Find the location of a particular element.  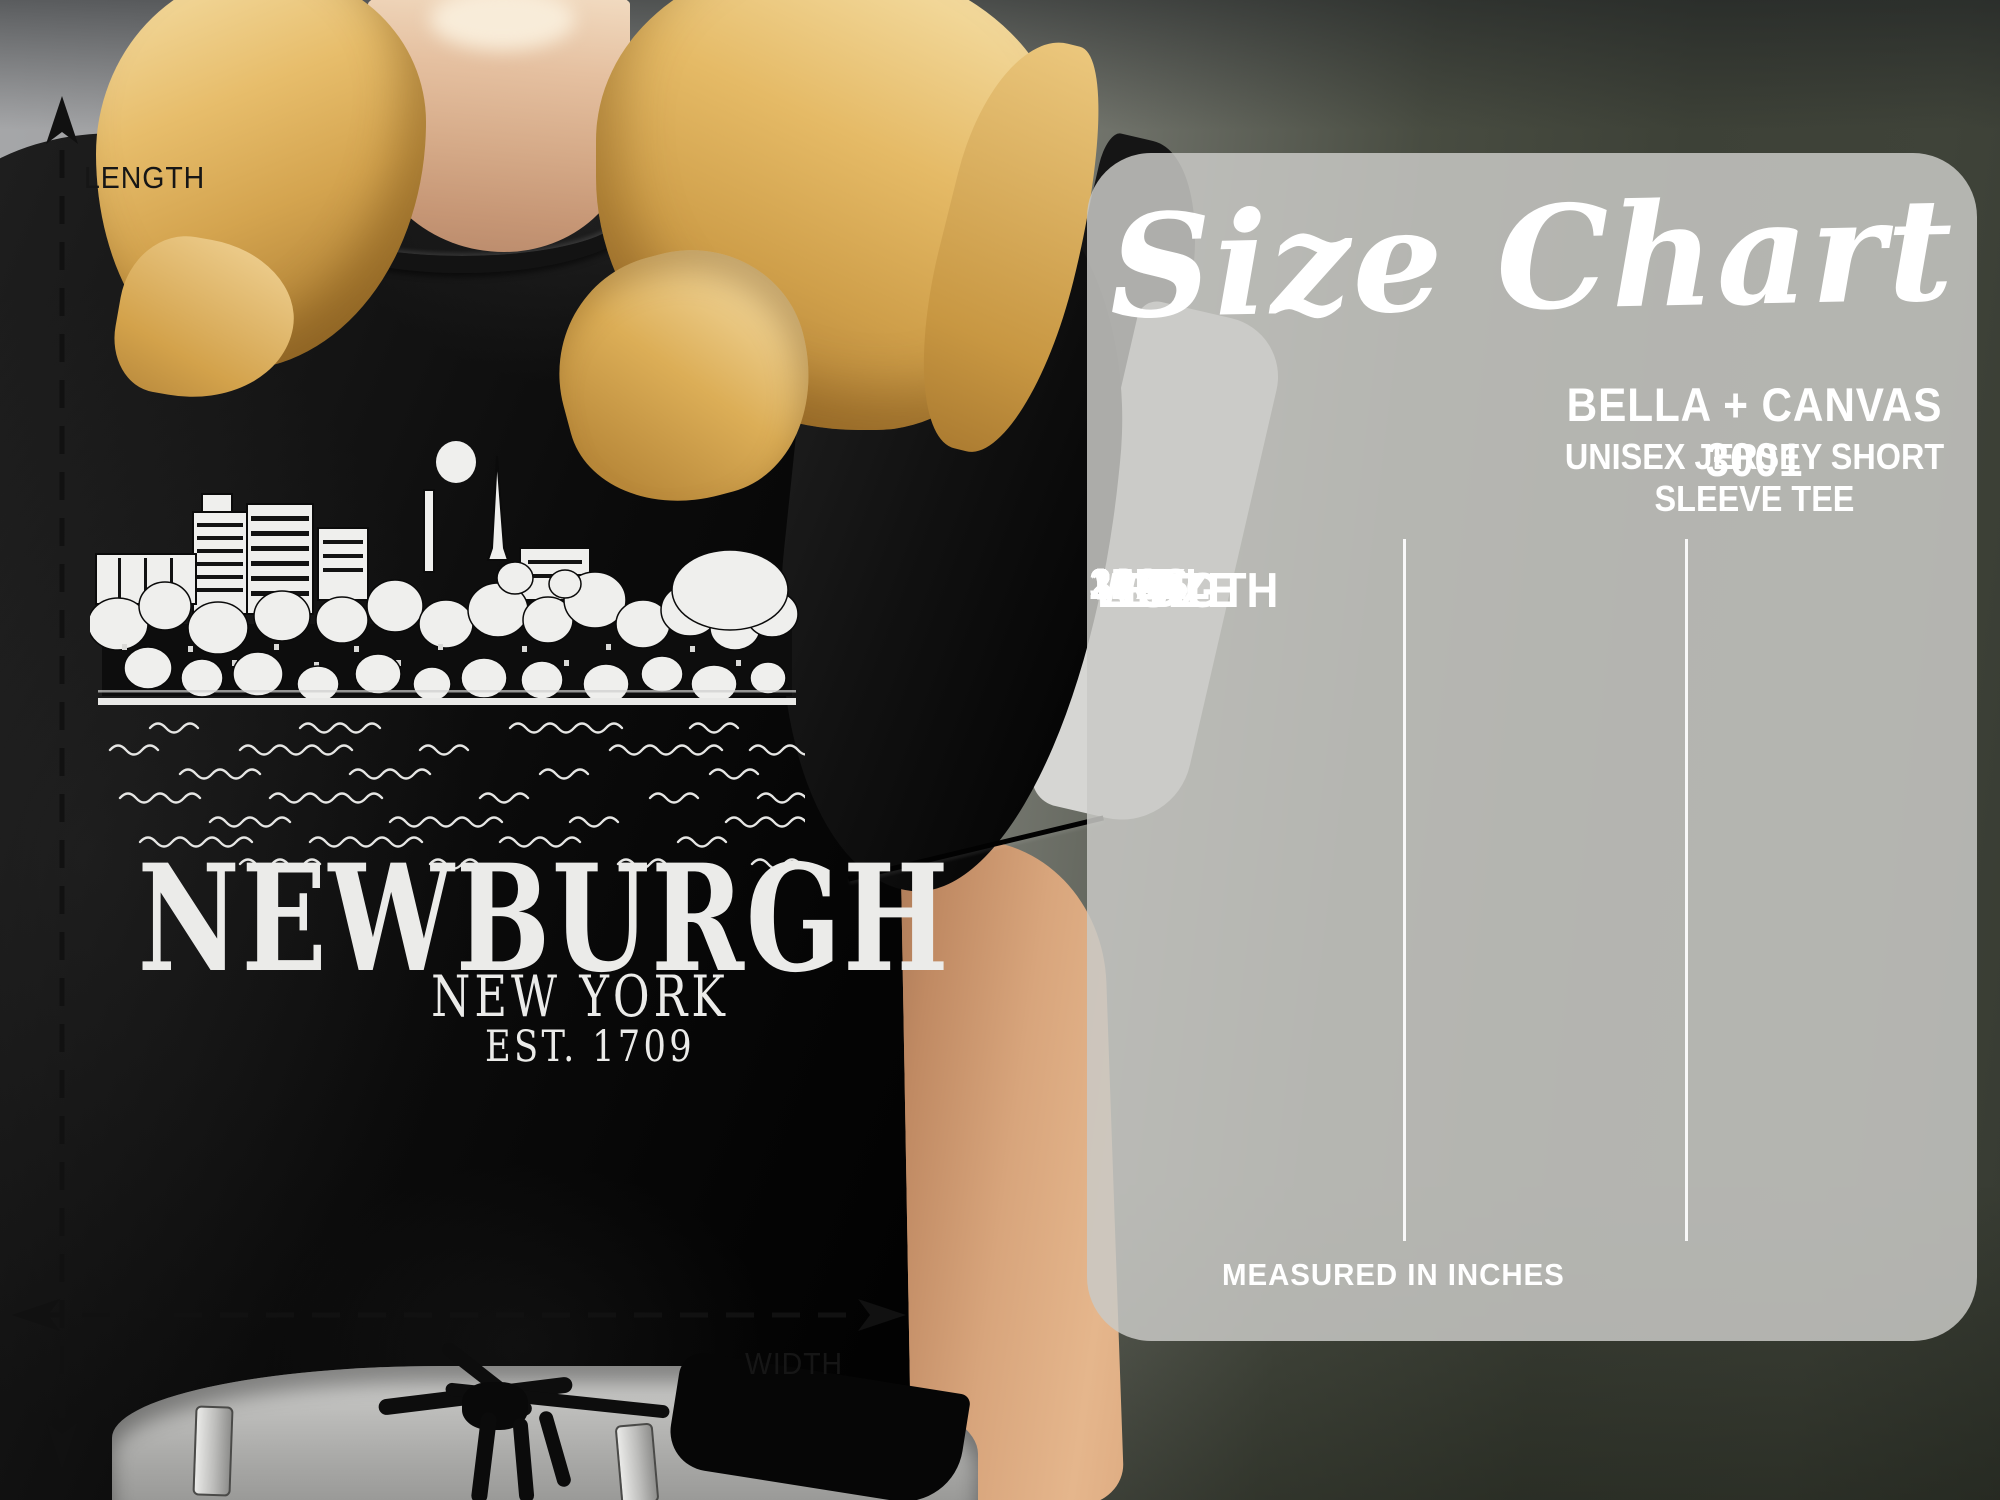

table-row: 5XL 32 35 is located at coordinates (1149, 584).